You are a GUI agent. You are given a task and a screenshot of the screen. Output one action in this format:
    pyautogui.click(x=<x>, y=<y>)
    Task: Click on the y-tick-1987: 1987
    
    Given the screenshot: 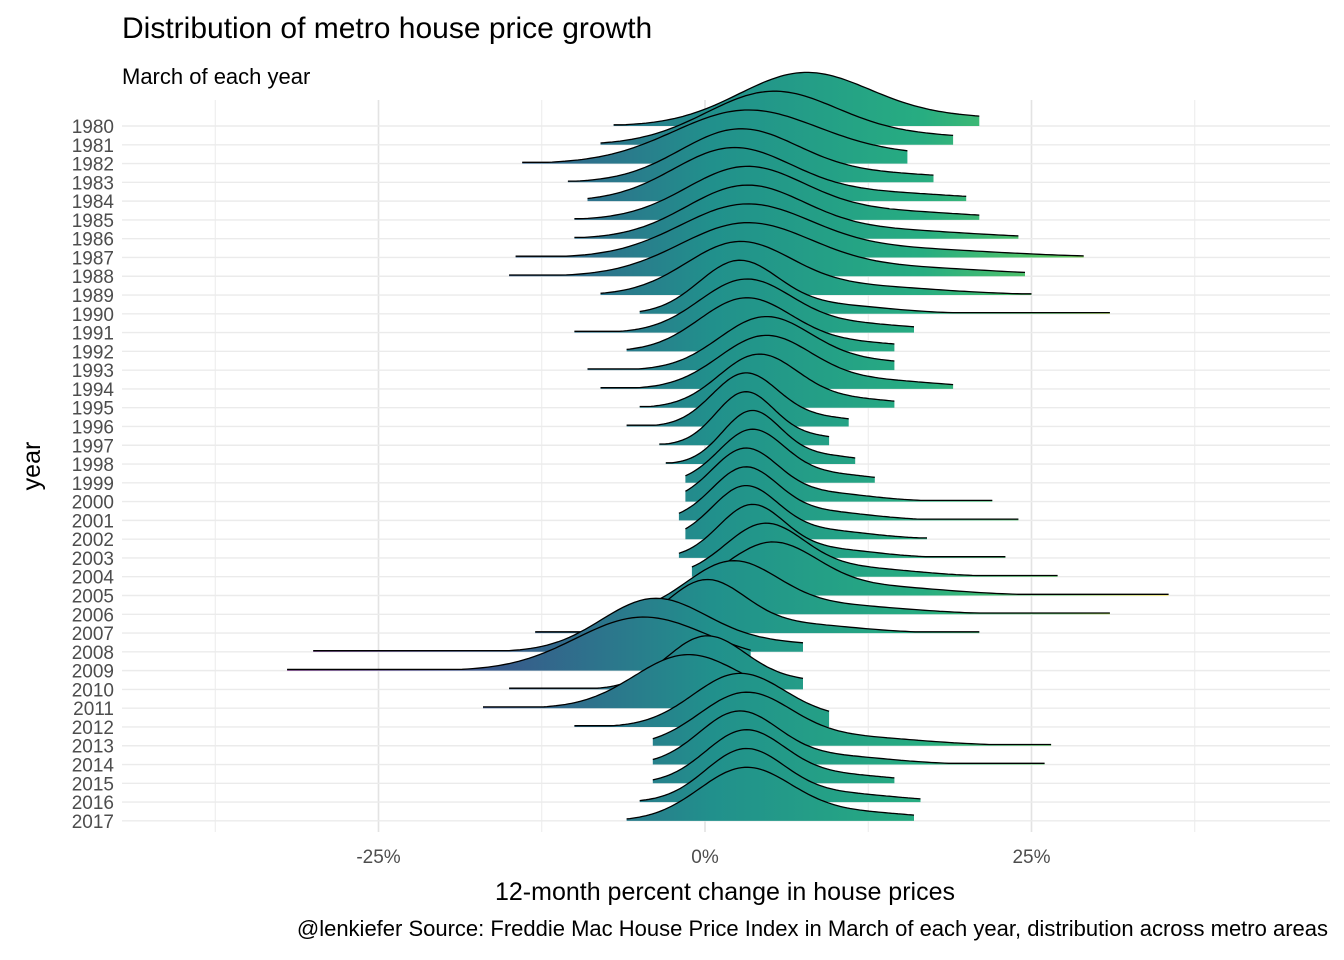 What is the action you would take?
    pyautogui.click(x=93, y=258)
    